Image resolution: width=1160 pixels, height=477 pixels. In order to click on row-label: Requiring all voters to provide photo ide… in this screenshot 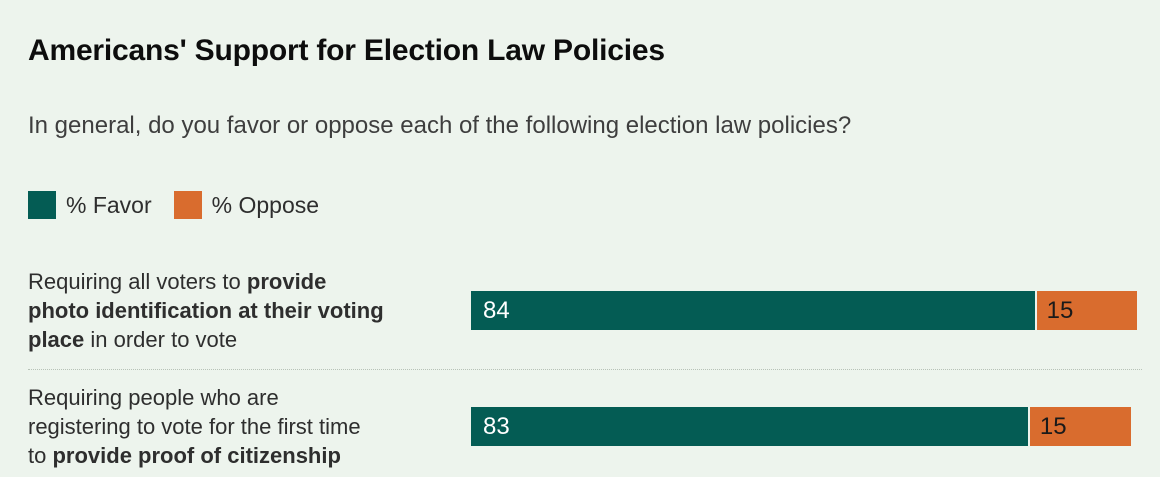, I will do `click(206, 310)`.